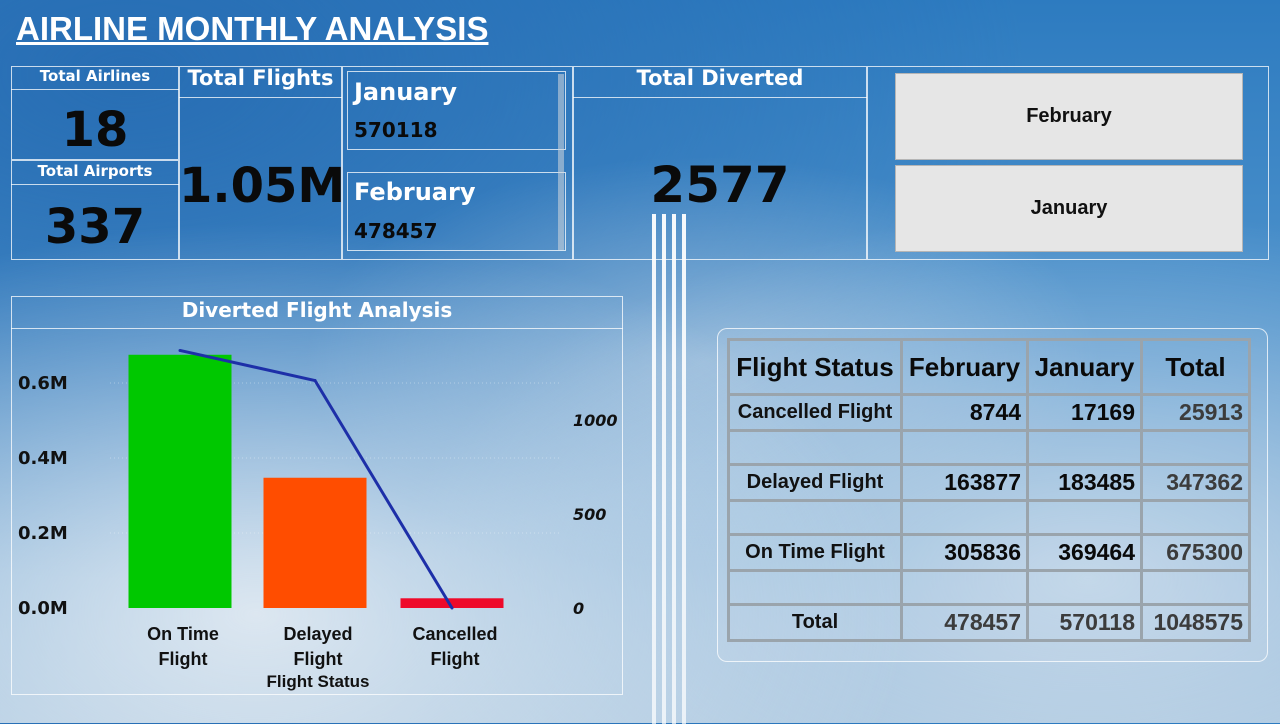 The width and height of the screenshot is (1280, 724). What do you see at coordinates (183, 634) in the screenshot?
I see `x-tick-label: On Time` at bounding box center [183, 634].